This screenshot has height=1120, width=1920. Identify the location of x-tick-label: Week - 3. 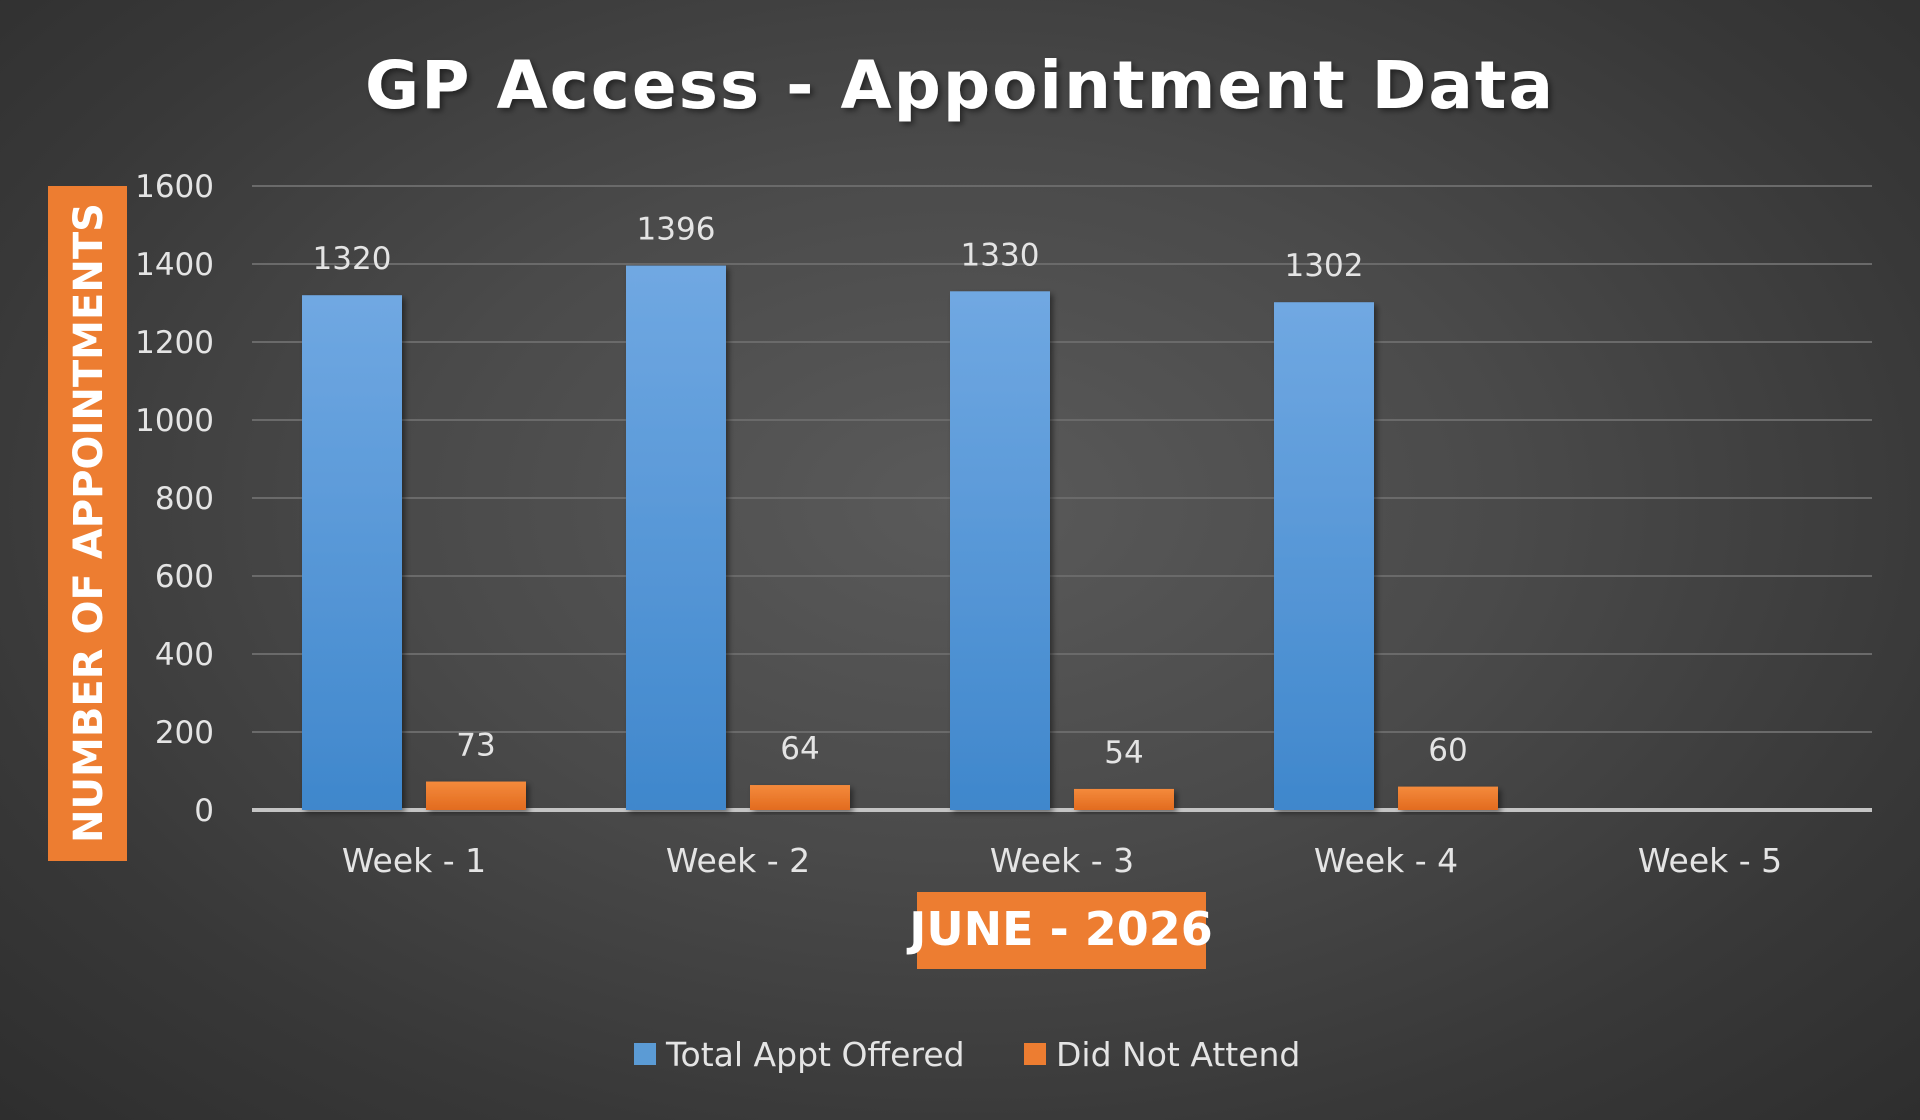
(1062, 860).